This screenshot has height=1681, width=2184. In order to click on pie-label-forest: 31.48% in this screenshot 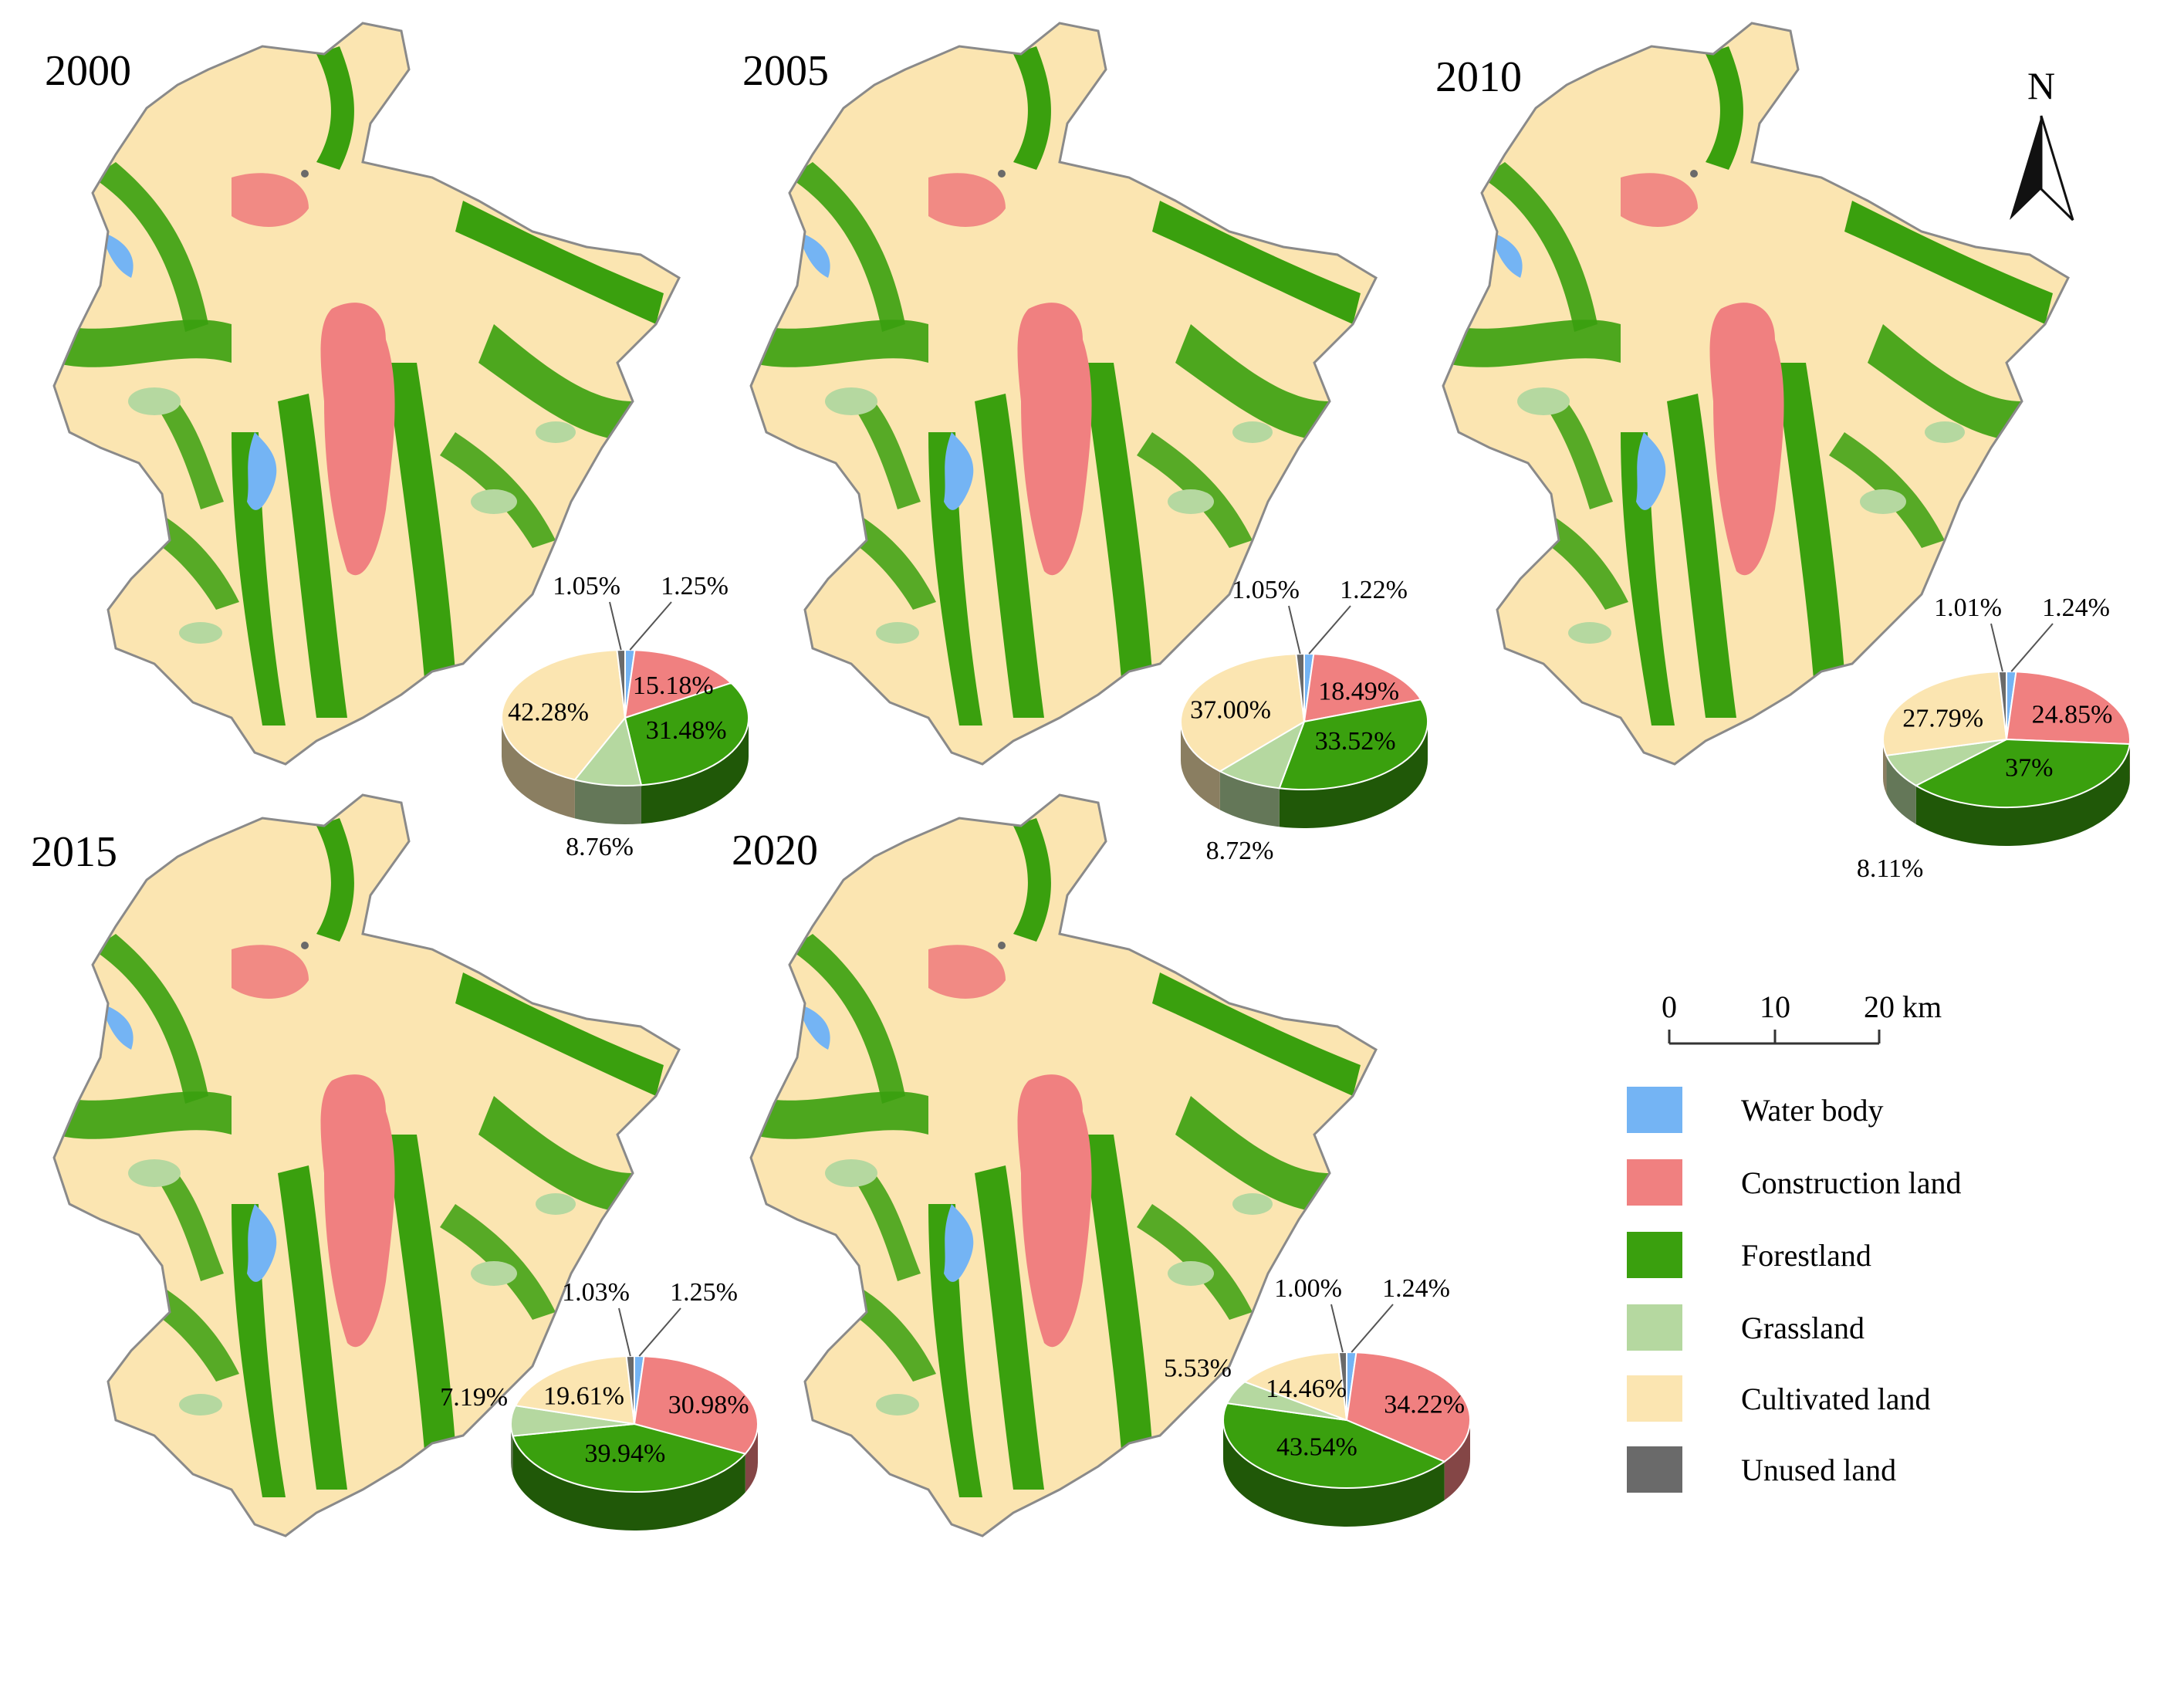, I will do `click(686, 731)`.